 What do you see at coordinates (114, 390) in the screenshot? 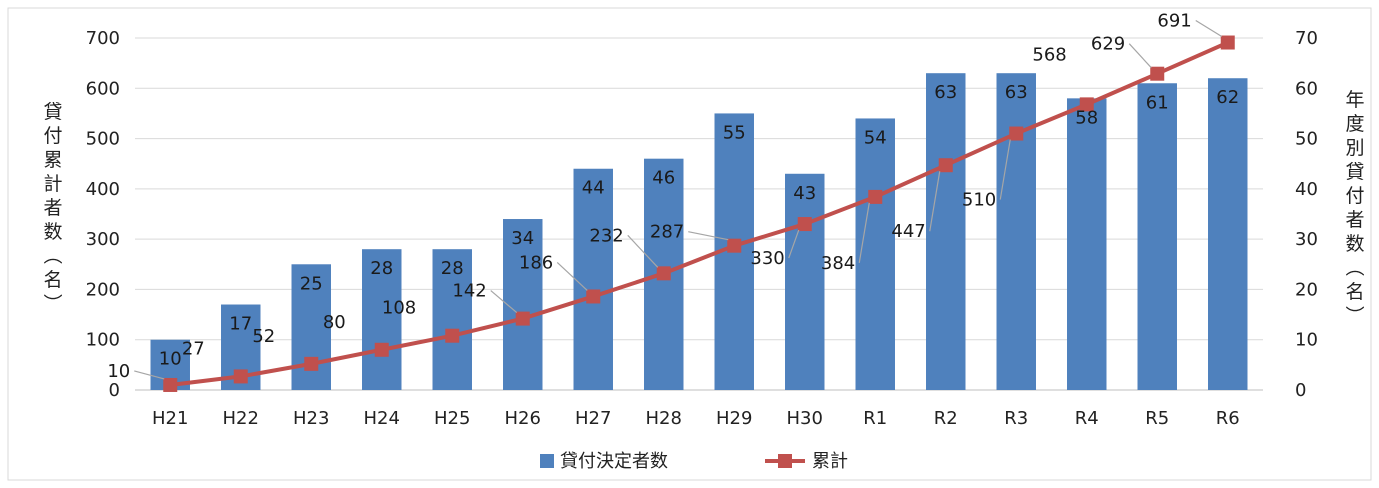
I see `left-axis-tick-label: 0` at bounding box center [114, 390].